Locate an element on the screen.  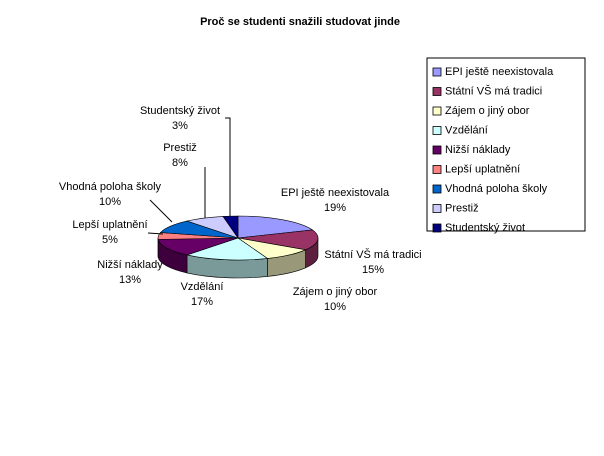
data-label-name: Studentský život is located at coordinates (180, 111).